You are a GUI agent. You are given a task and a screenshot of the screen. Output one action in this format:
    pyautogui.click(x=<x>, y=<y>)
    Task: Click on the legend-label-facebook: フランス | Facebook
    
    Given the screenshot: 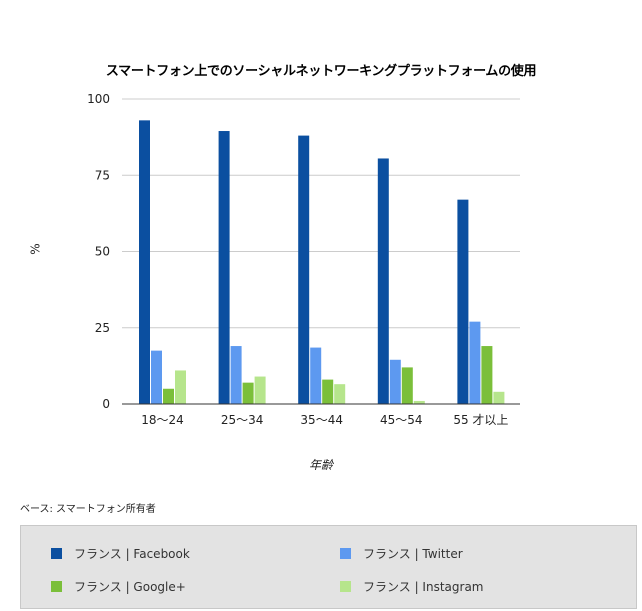 What is the action you would take?
    pyautogui.click(x=132, y=554)
    